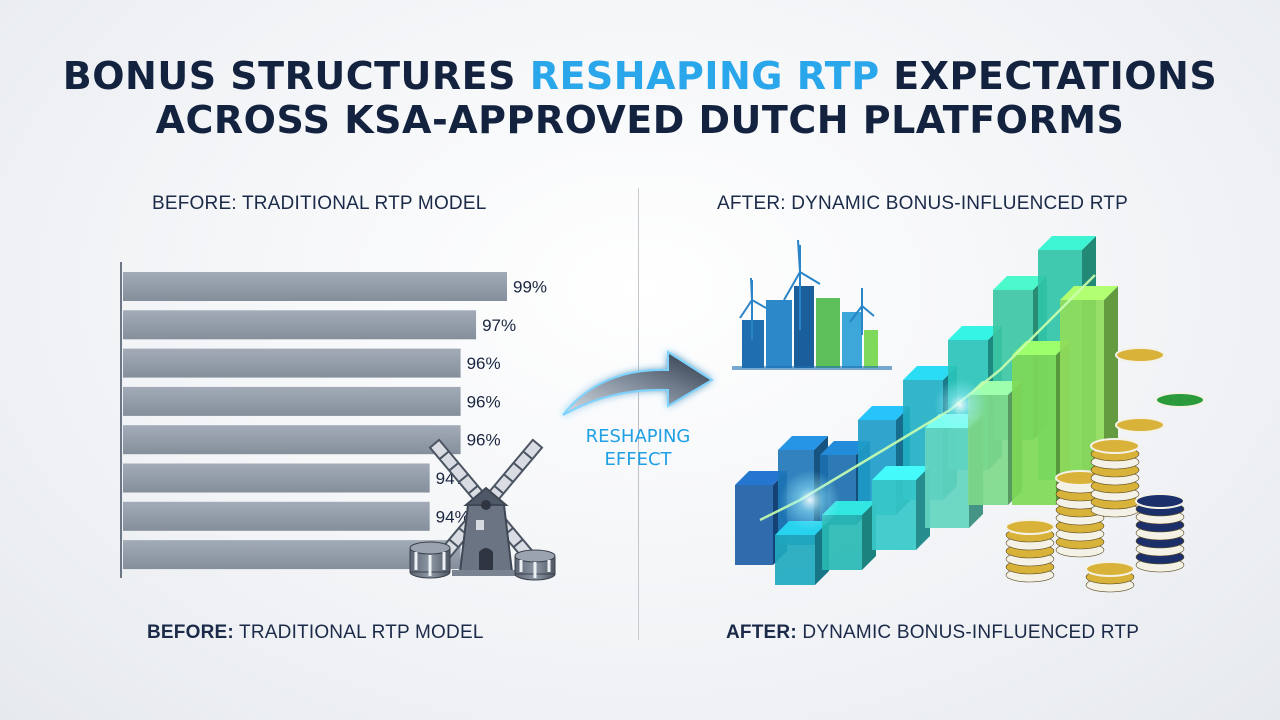 The width and height of the screenshot is (1280, 720). What do you see at coordinates (482, 561) in the screenshot?
I see `casino-chips-icon` at bounding box center [482, 561].